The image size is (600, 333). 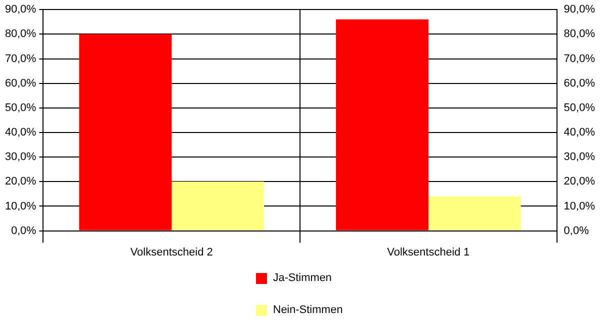 I want to click on y-tick-label: 70,0%, so click(x=20, y=58).